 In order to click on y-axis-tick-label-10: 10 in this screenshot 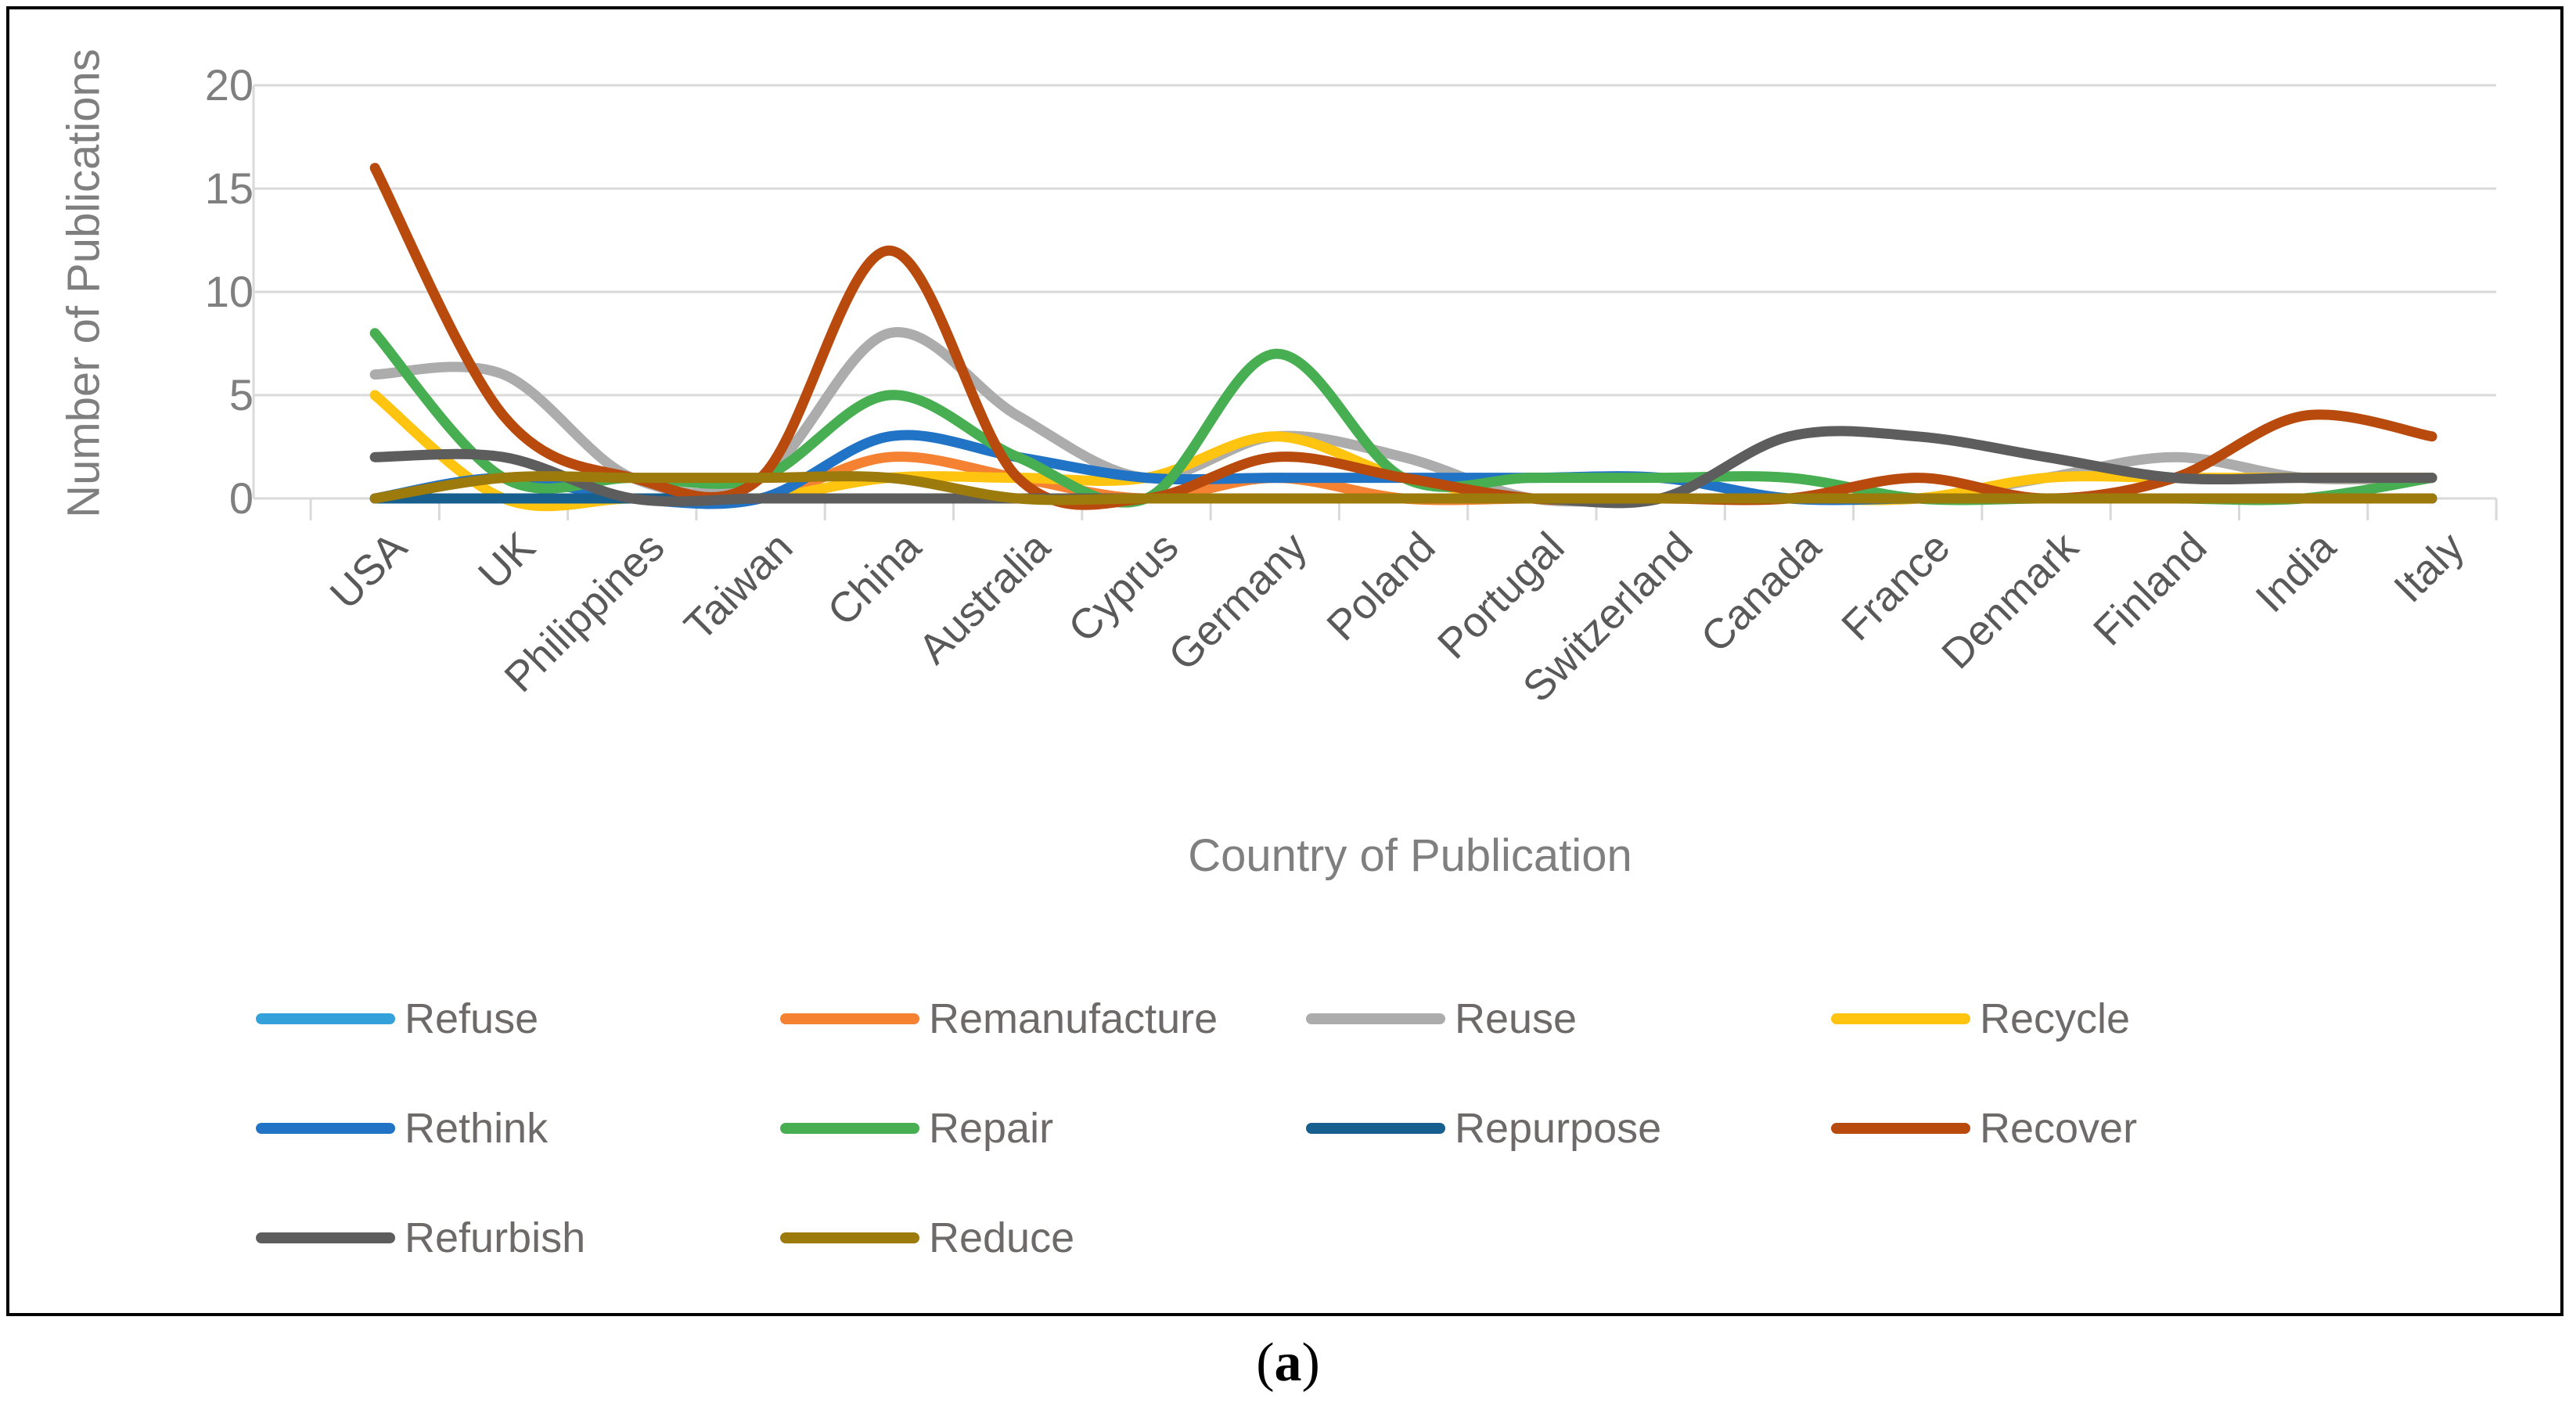, I will do `click(229, 291)`.